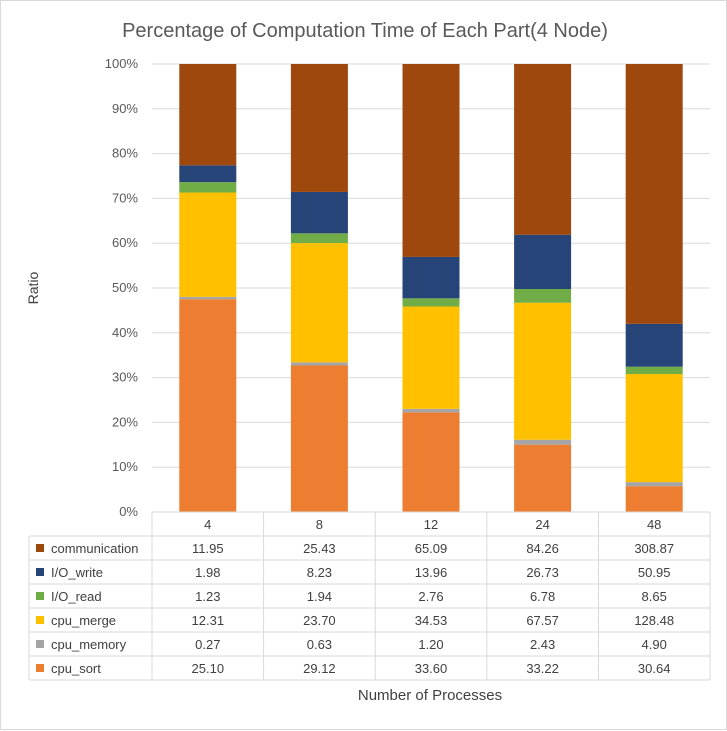 The height and width of the screenshot is (731, 727). I want to click on table-cell: 25.10, so click(208, 668).